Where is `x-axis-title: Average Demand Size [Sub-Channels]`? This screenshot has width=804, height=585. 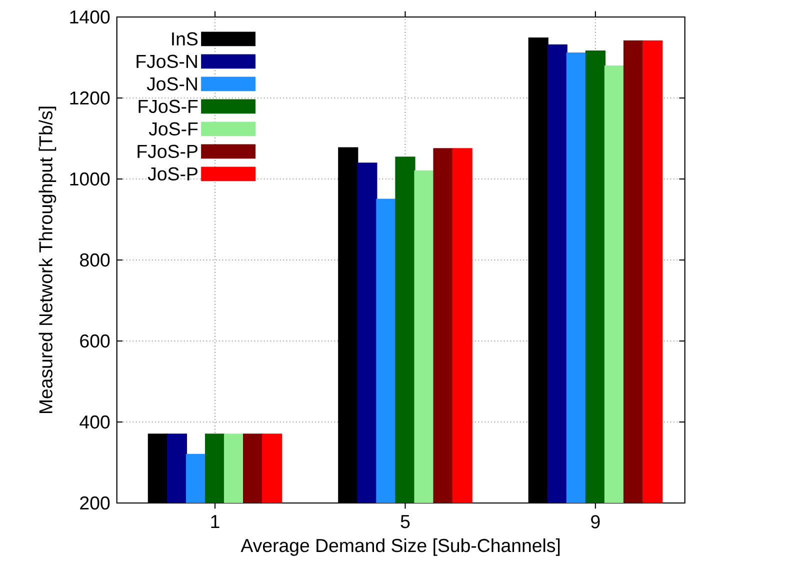
x-axis-title: Average Demand Size [Sub-Channels] is located at coordinates (400, 547).